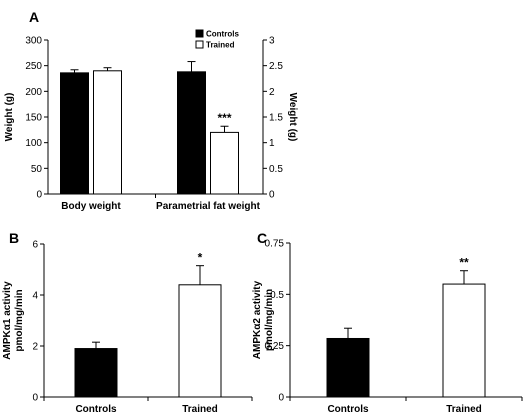 This screenshot has height=419, width=528. I want to click on y-axis-label: Weight (g), so click(9, 117).